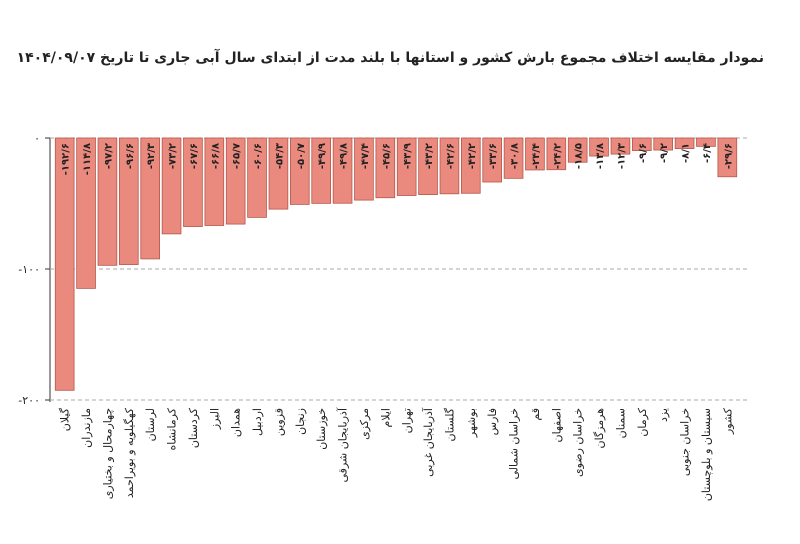  I want to click on value-label: -۷۳/۲, so click(173, 156).